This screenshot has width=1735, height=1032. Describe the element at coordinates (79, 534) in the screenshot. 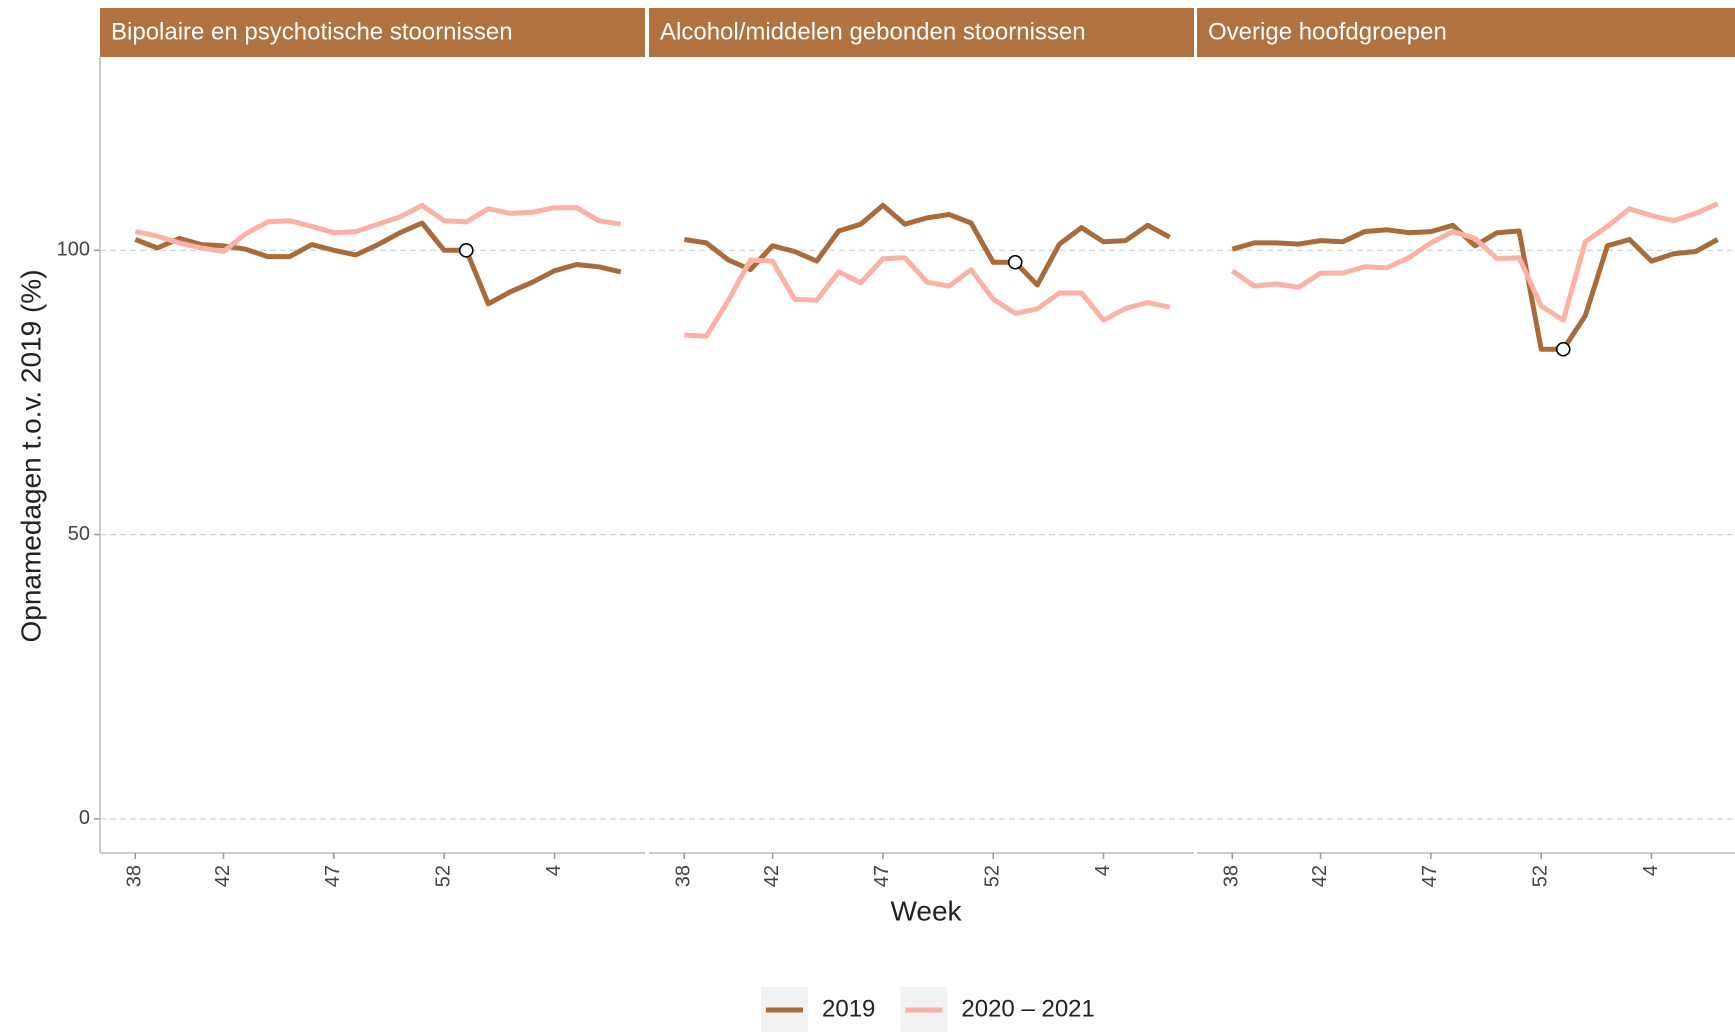

I see `y-tick-label: 50` at that location.